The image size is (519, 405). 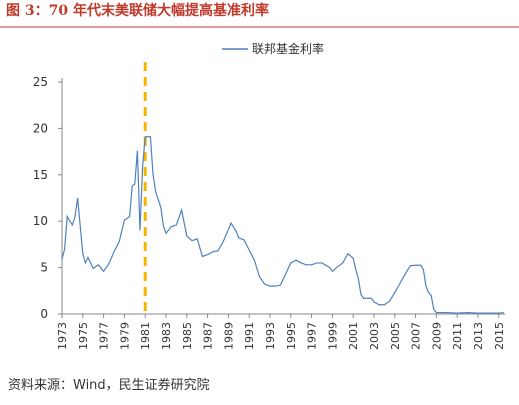 What do you see at coordinates (187, 336) in the screenshot?
I see `x-tick-label: 1985` at bounding box center [187, 336].